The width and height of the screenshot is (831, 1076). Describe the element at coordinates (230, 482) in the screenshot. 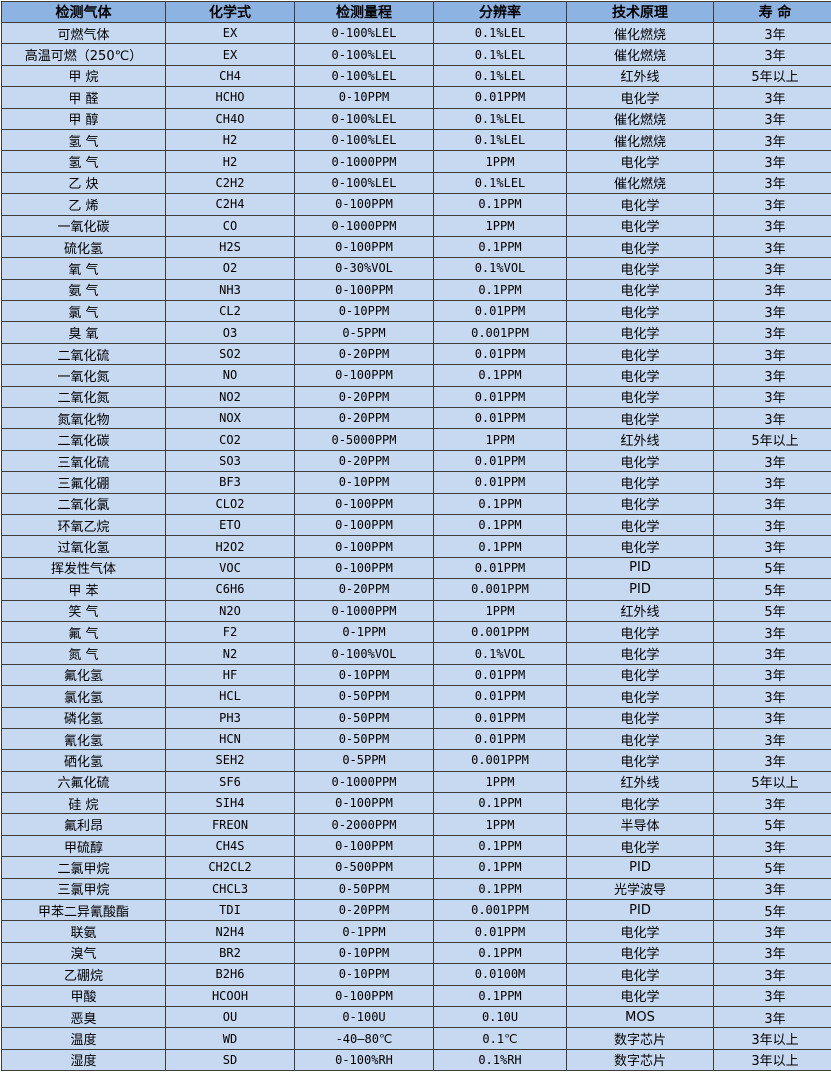

I see `cell-formula: BF3` at that location.